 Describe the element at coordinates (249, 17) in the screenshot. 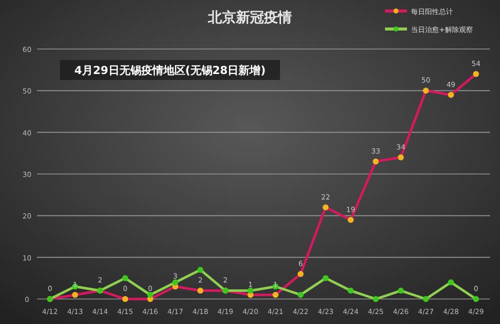

I see `chart-title: 北京新冠疫情` at that location.